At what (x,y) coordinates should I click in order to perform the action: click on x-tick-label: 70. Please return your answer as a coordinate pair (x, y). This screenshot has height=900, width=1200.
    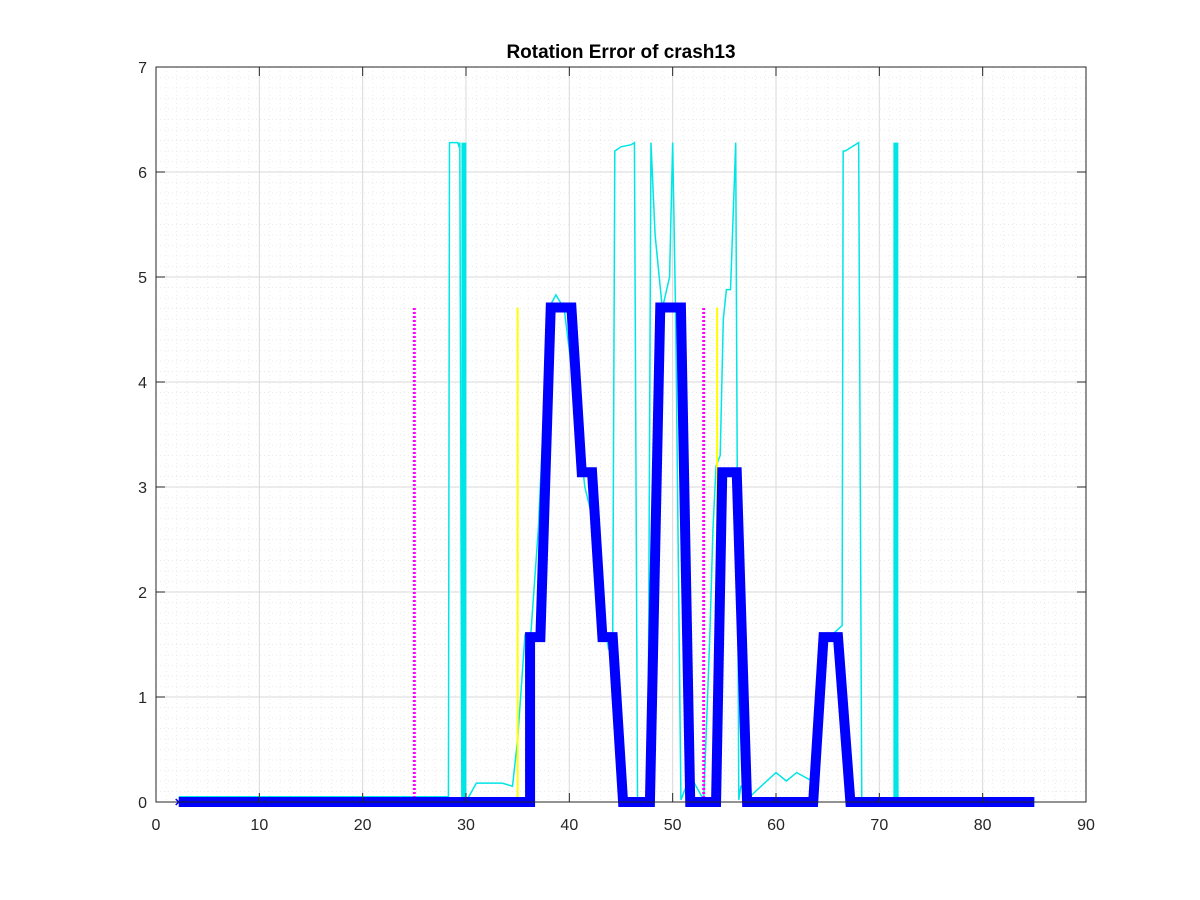
    Looking at the image, I should click on (879, 825).